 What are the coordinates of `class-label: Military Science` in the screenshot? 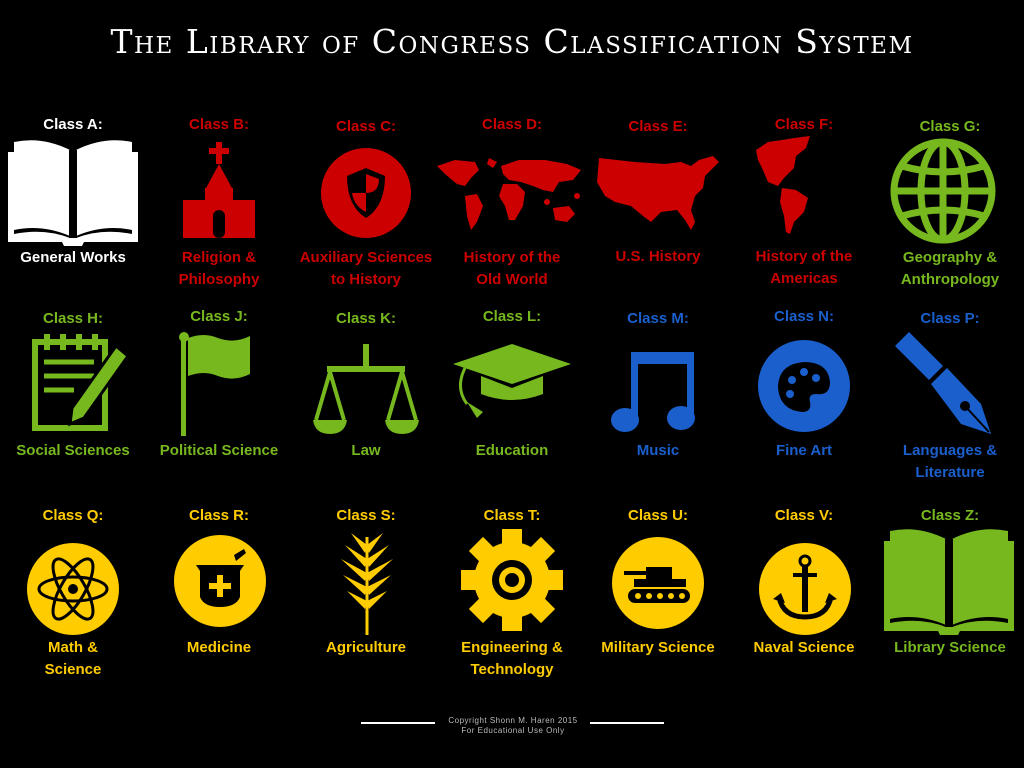 It's located at (658, 647).